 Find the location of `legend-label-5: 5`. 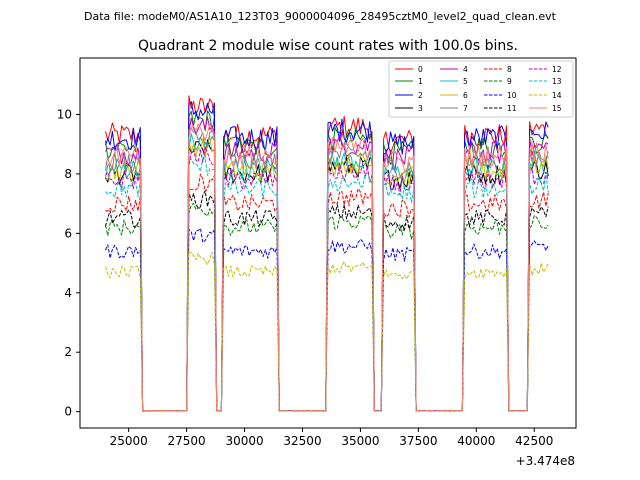

legend-label-5: 5 is located at coordinates (465, 81).